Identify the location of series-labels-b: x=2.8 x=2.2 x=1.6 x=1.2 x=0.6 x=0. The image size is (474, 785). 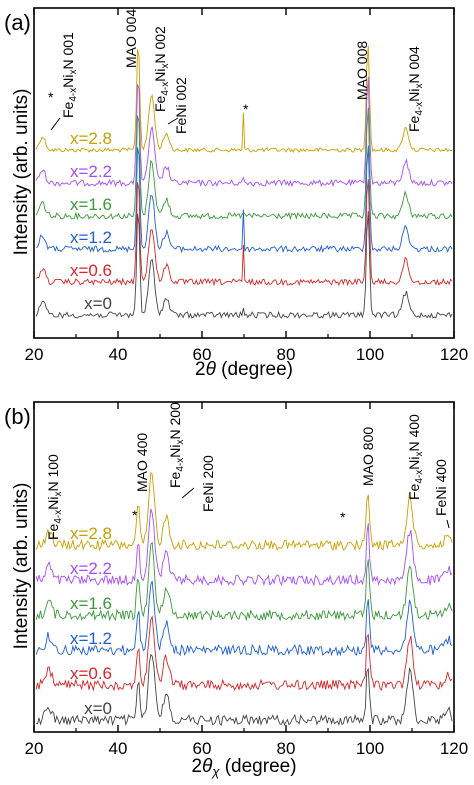
(91, 621).